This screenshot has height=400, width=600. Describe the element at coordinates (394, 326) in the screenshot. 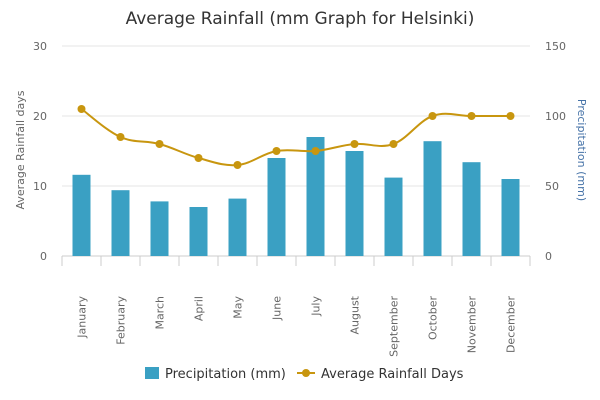

I see `x-tick-label: September` at that location.